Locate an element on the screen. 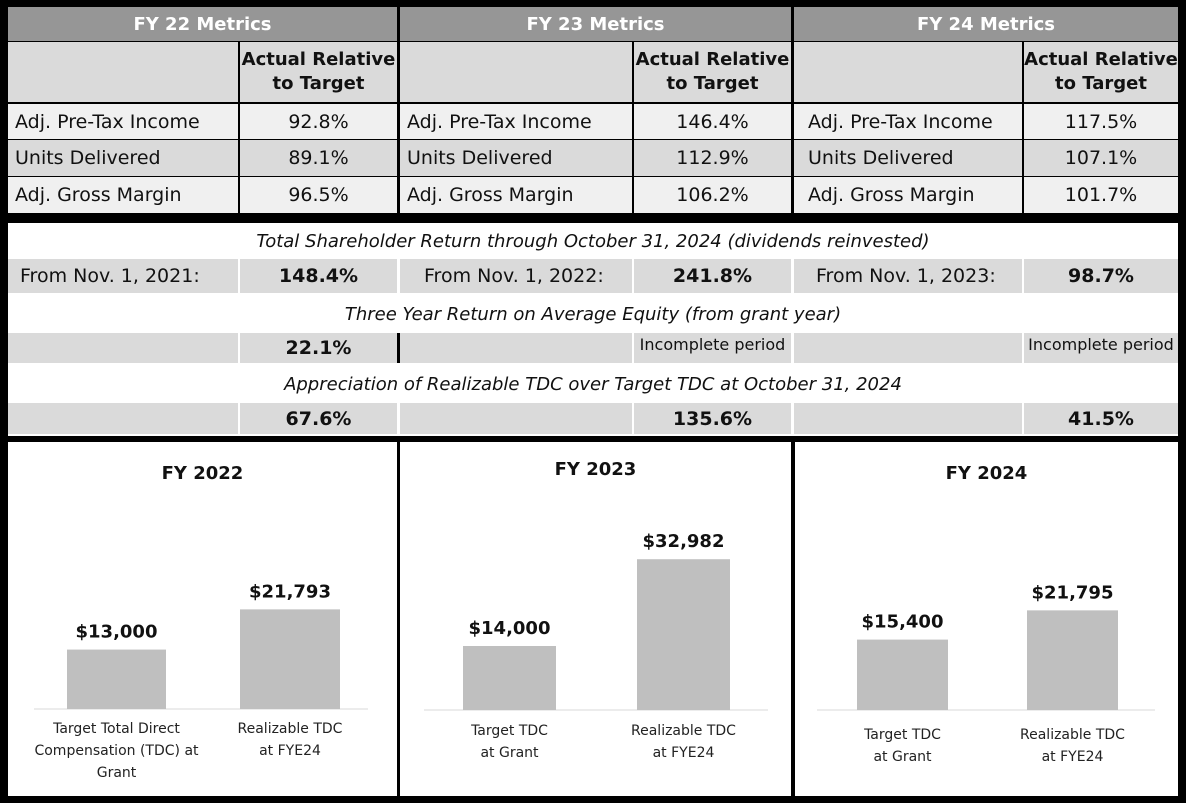  chart-data-label: $32,982 is located at coordinates (684, 541).